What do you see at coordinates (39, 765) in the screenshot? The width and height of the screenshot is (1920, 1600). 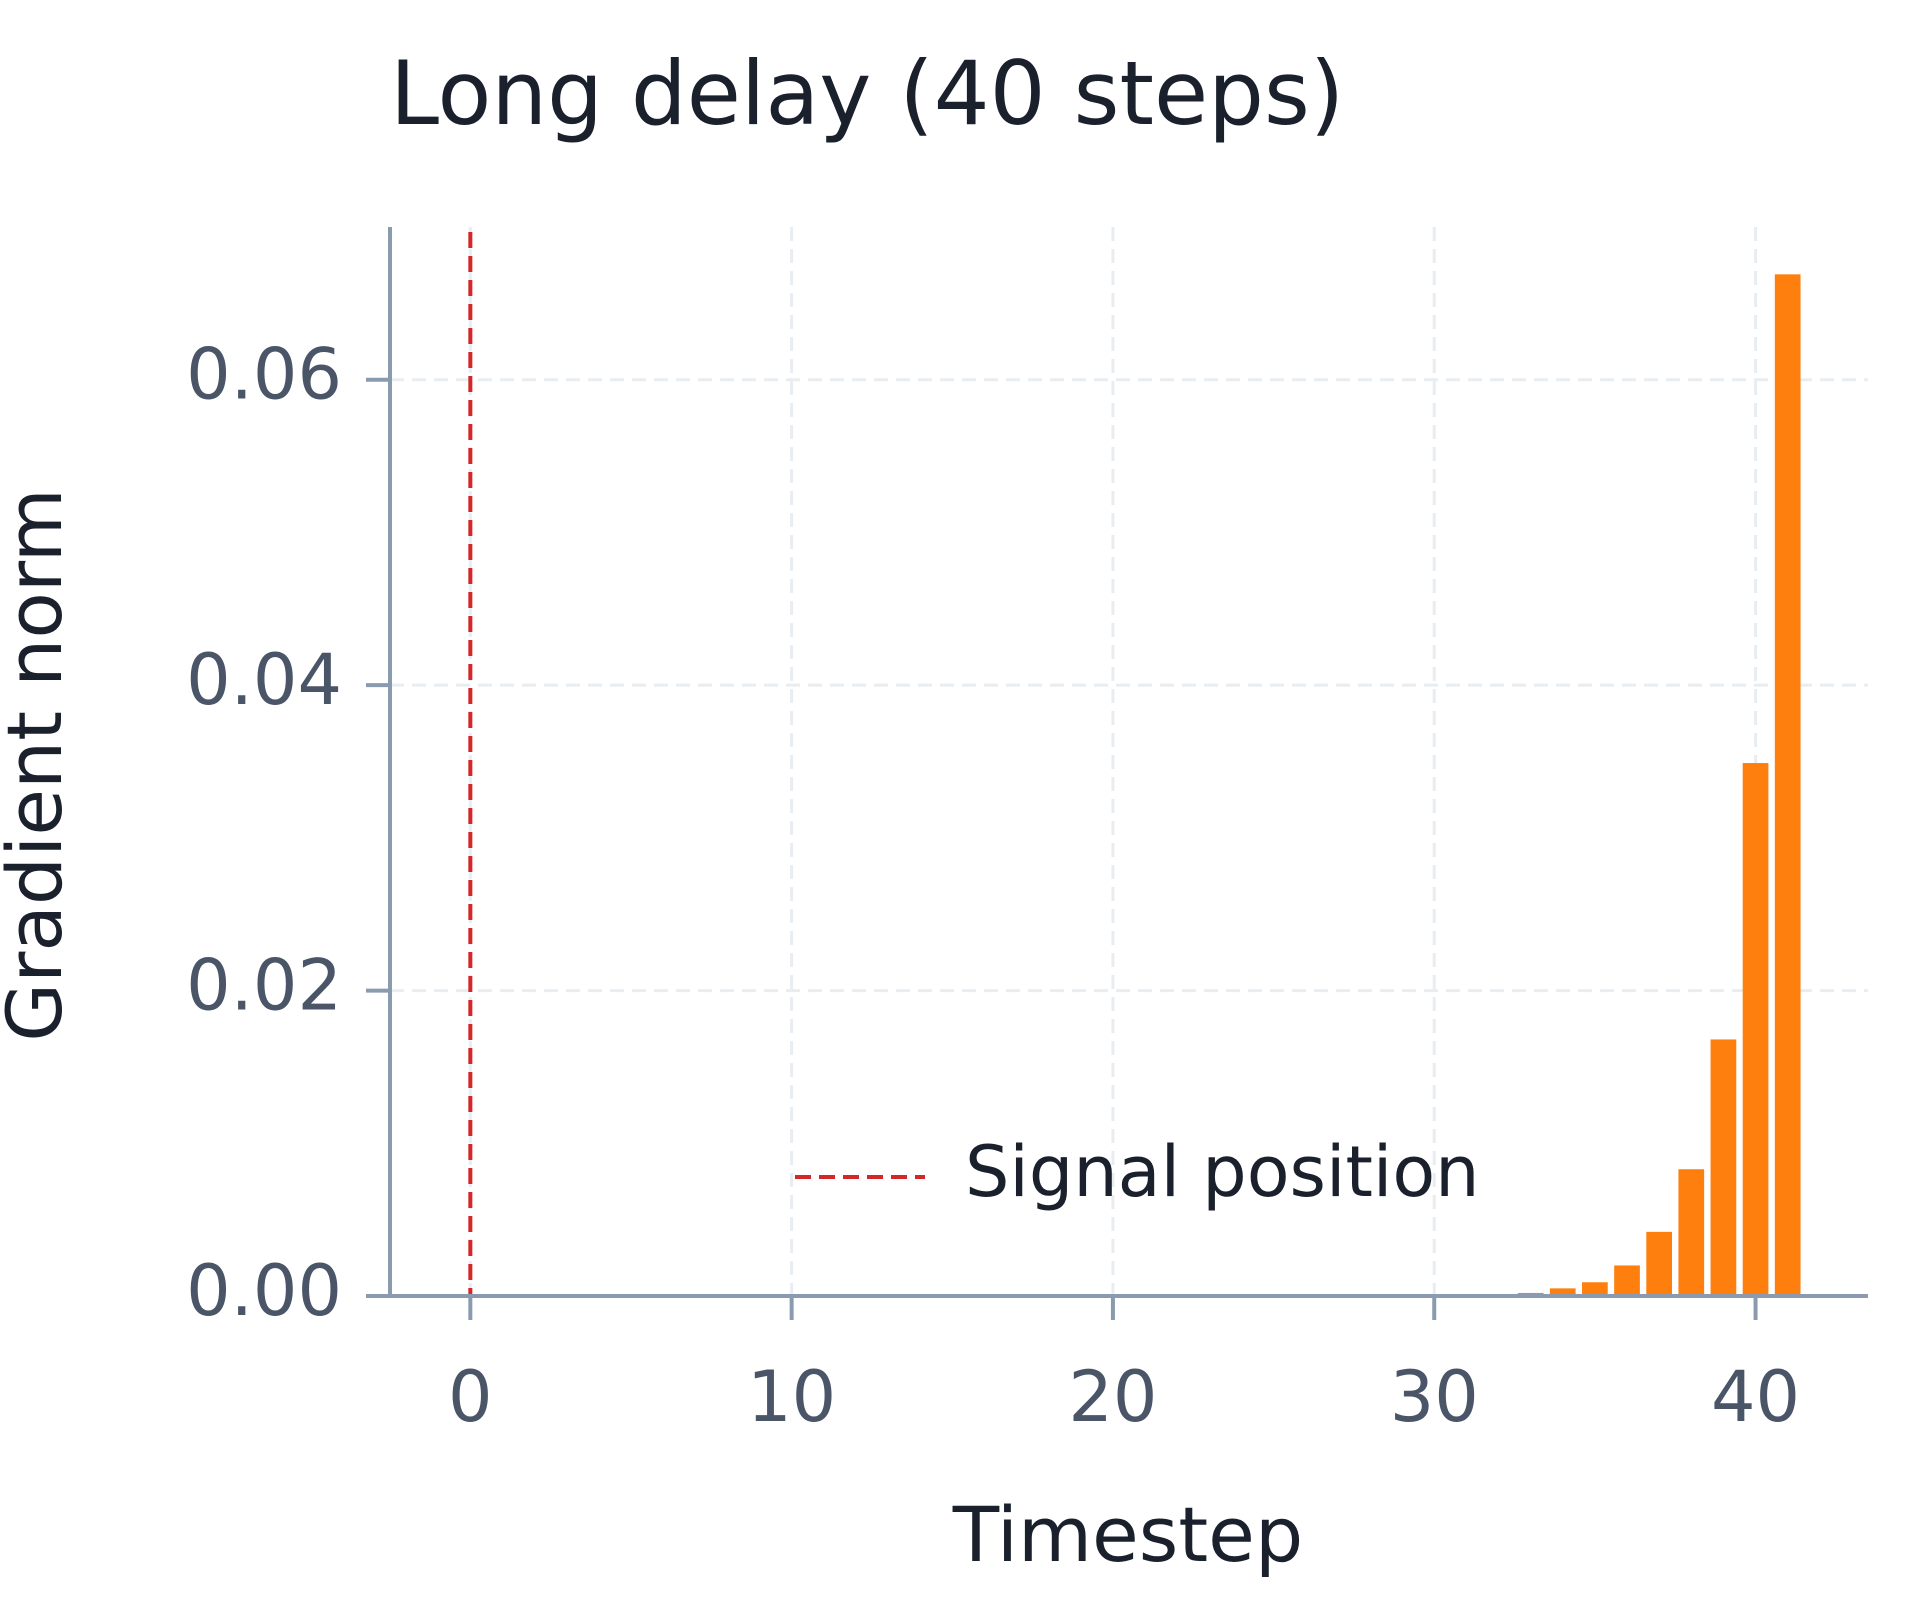 I see `y-axis-label: Gradient norm` at bounding box center [39, 765].